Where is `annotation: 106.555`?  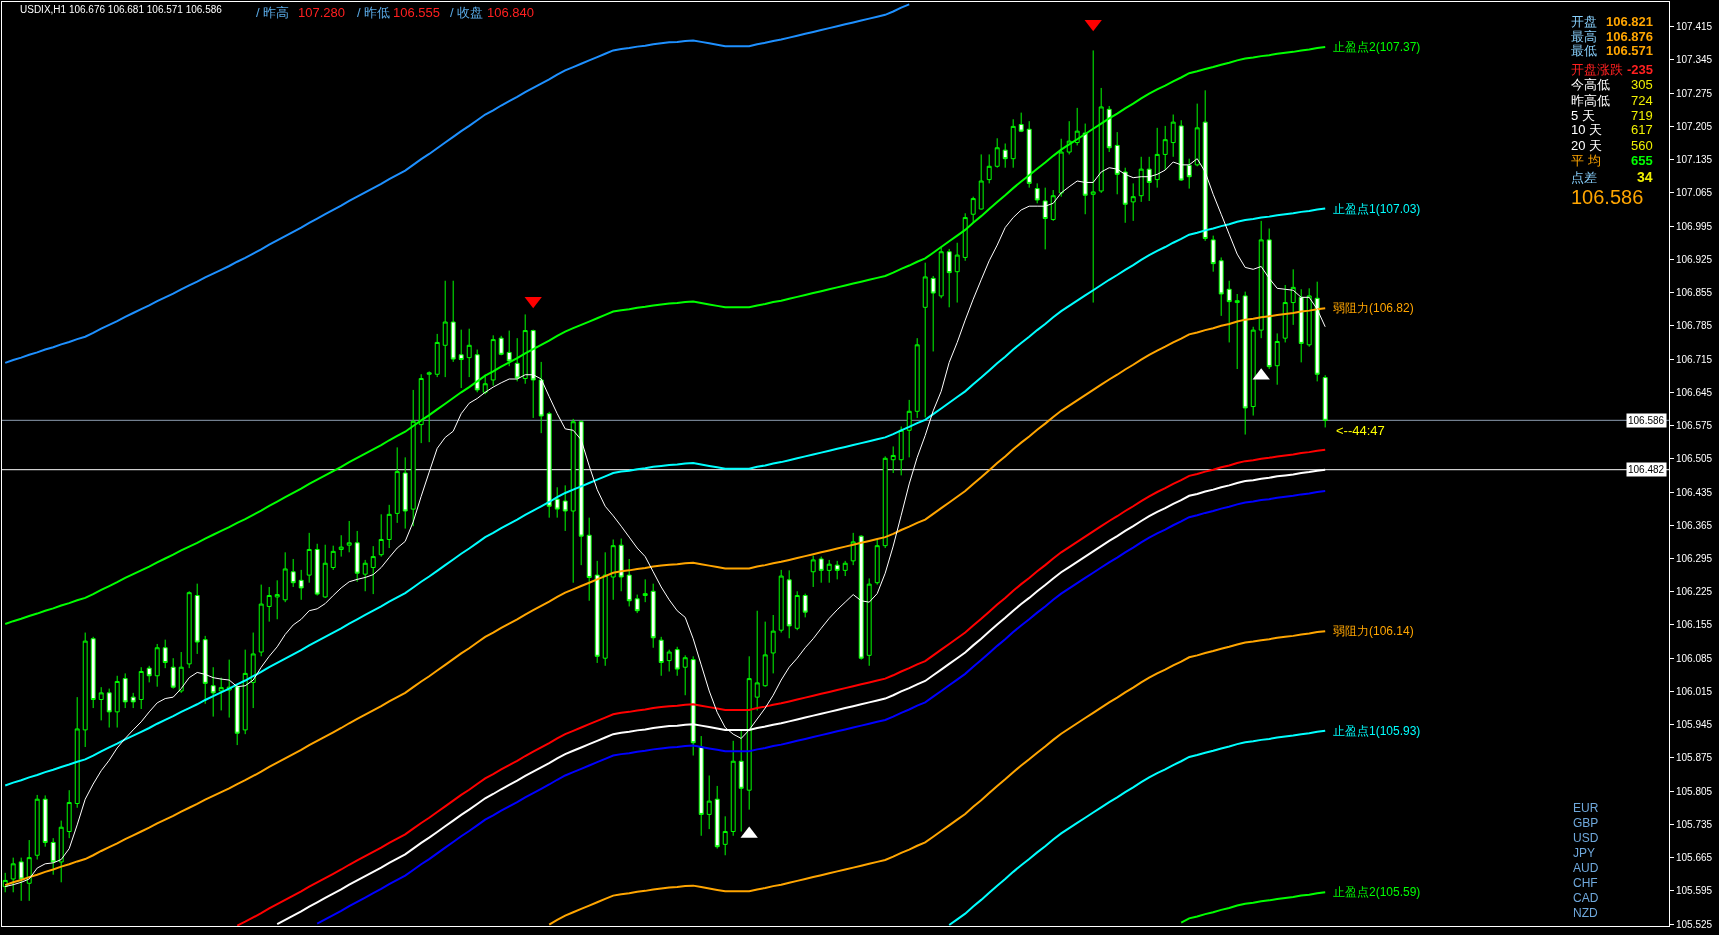
annotation: 106.555 is located at coordinates (416, 12).